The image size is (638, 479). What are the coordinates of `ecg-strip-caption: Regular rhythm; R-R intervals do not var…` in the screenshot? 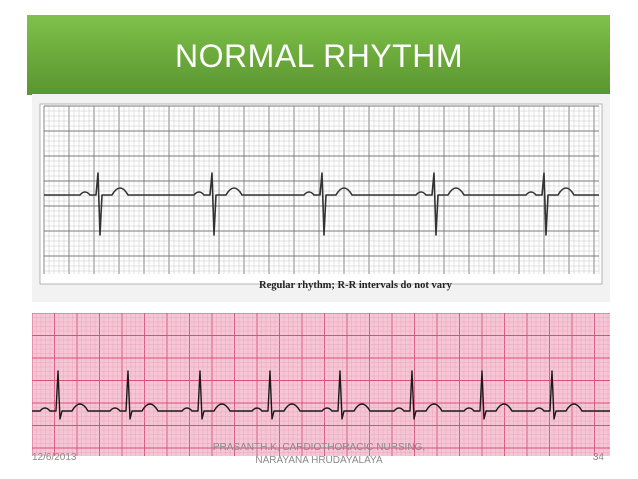 It's located at (355, 285).